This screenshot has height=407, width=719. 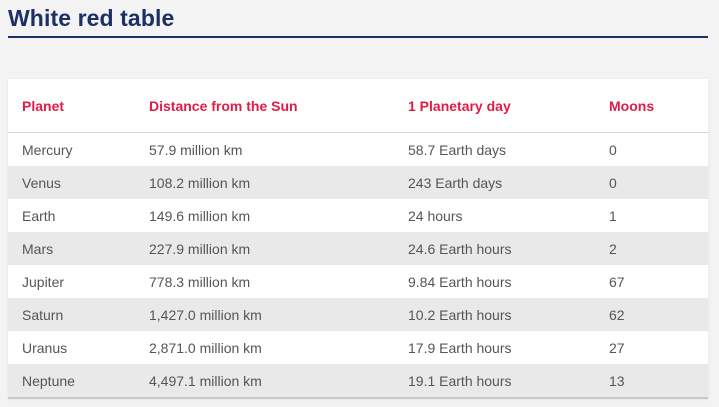 What do you see at coordinates (358, 37) in the screenshot?
I see `title-divider` at bounding box center [358, 37].